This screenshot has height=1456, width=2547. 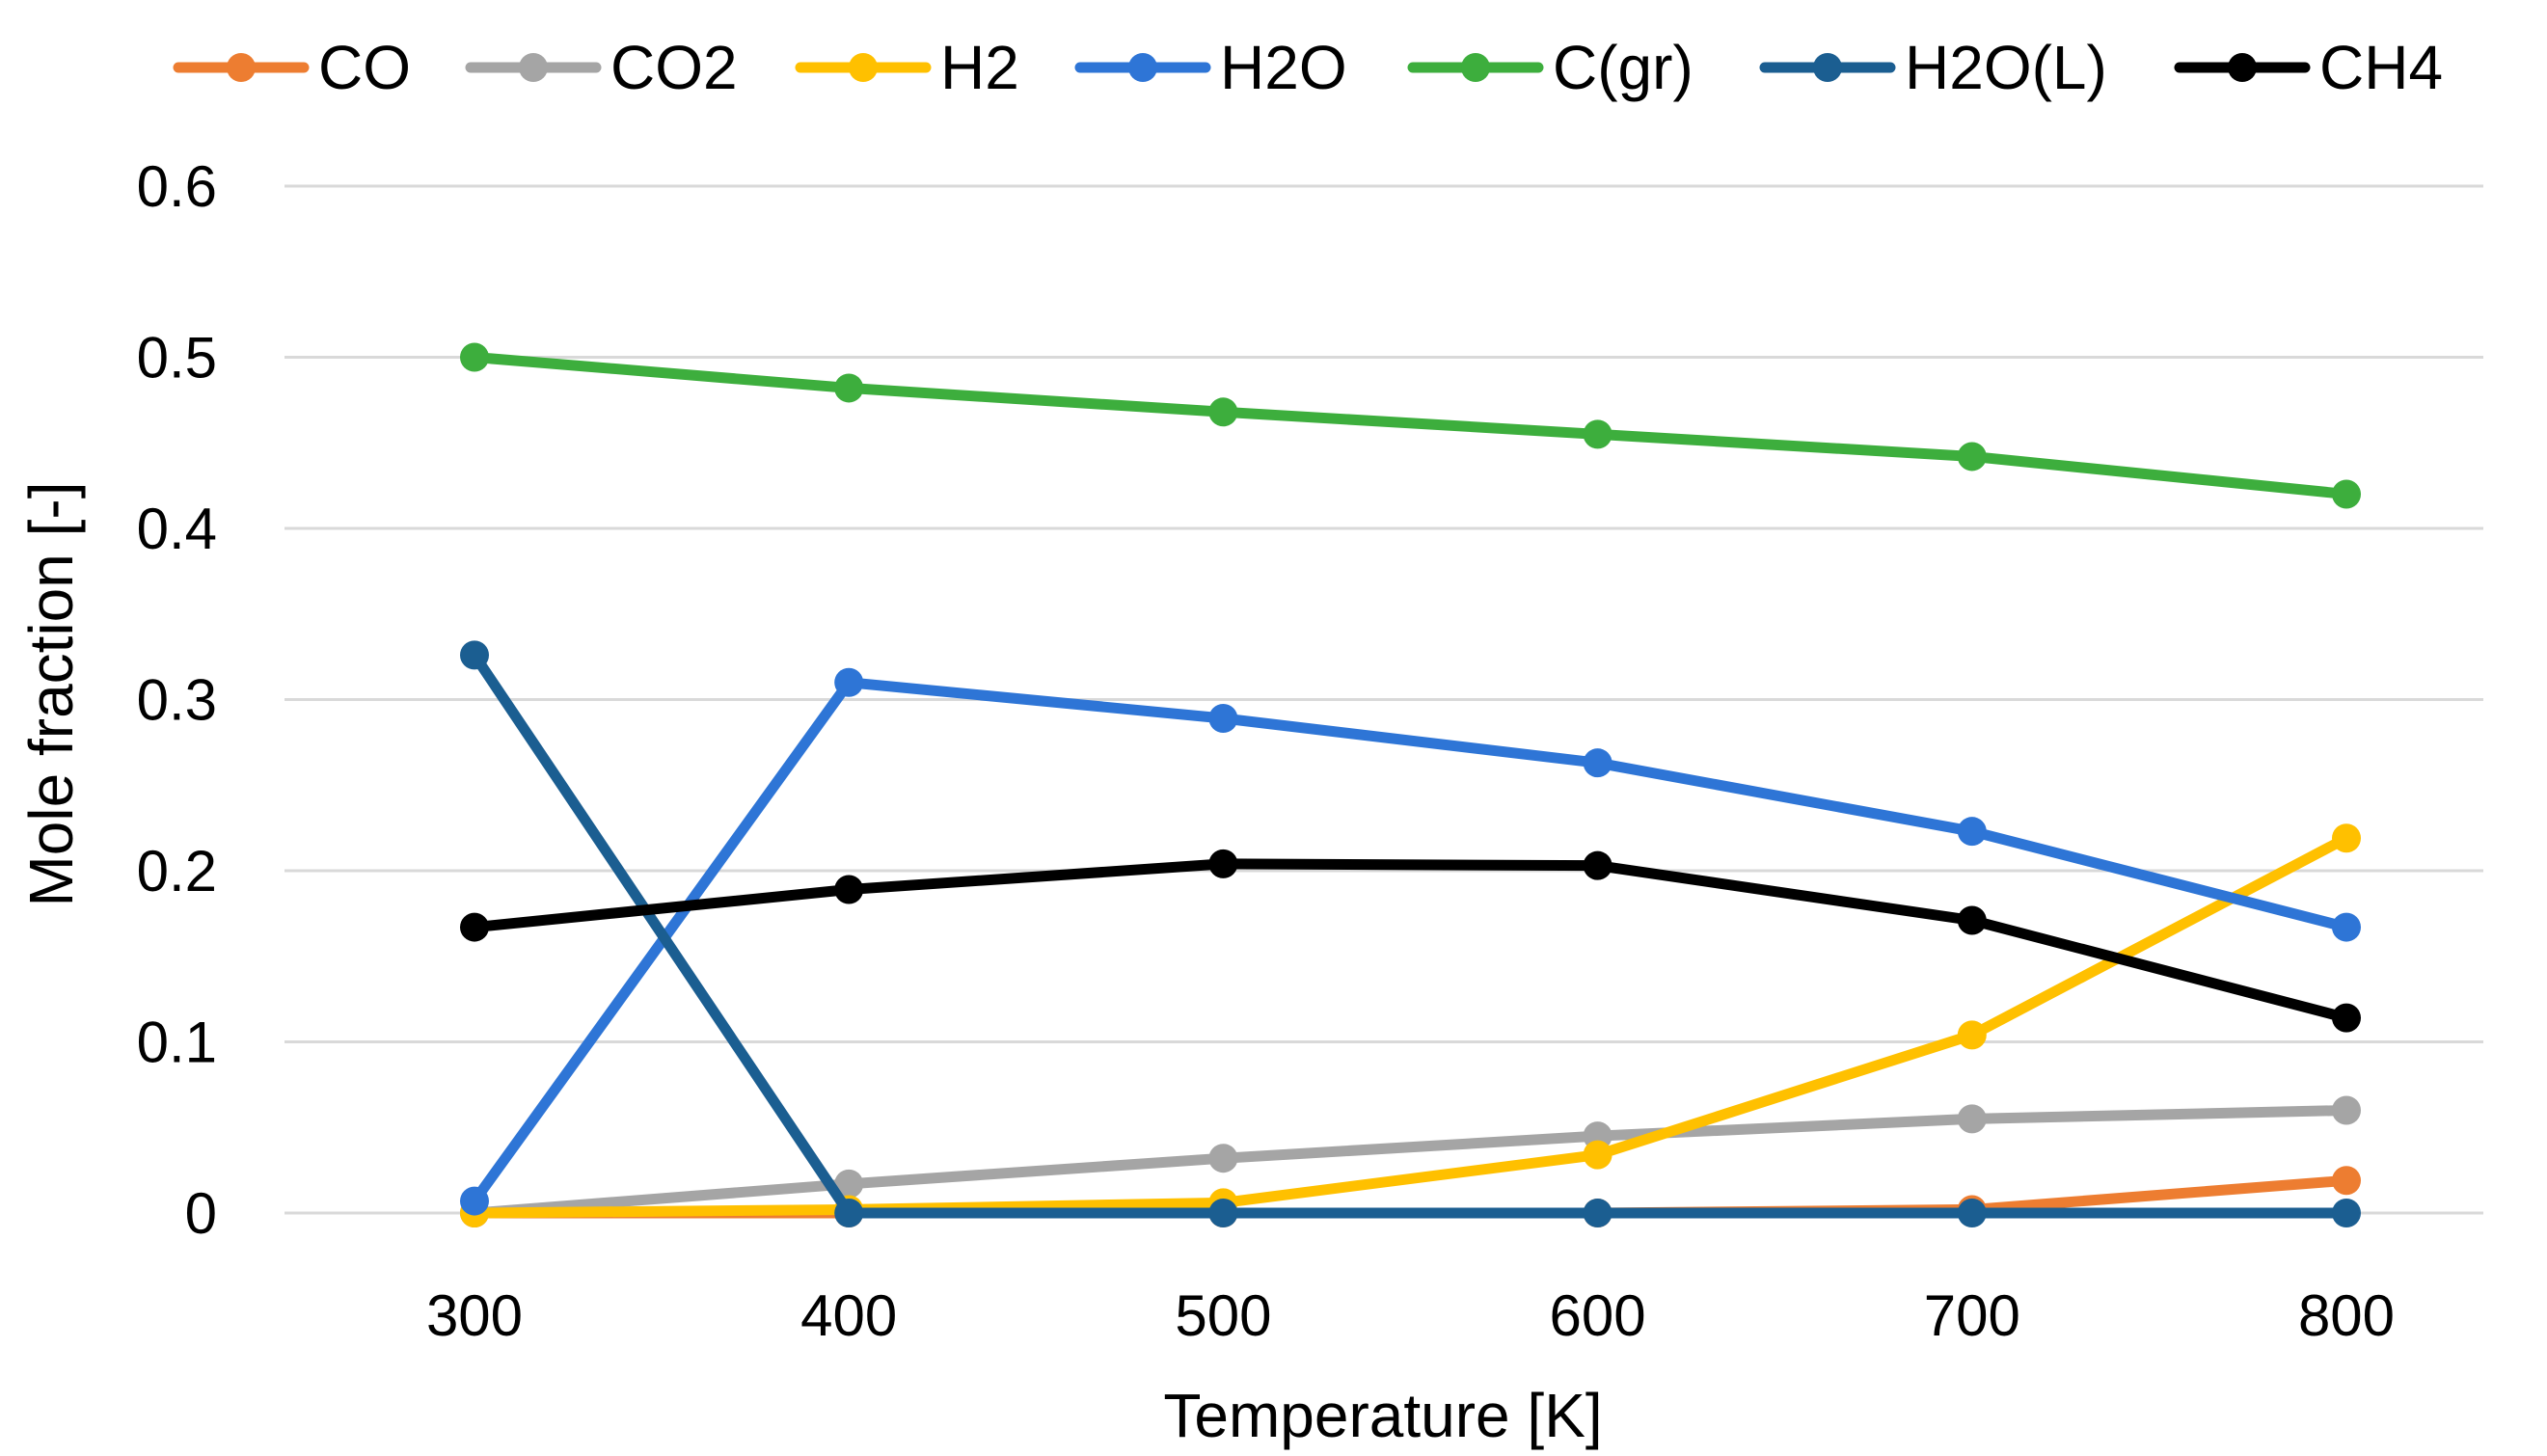 What do you see at coordinates (601, 67) in the screenshot?
I see `legend-item-co2: CO2` at bounding box center [601, 67].